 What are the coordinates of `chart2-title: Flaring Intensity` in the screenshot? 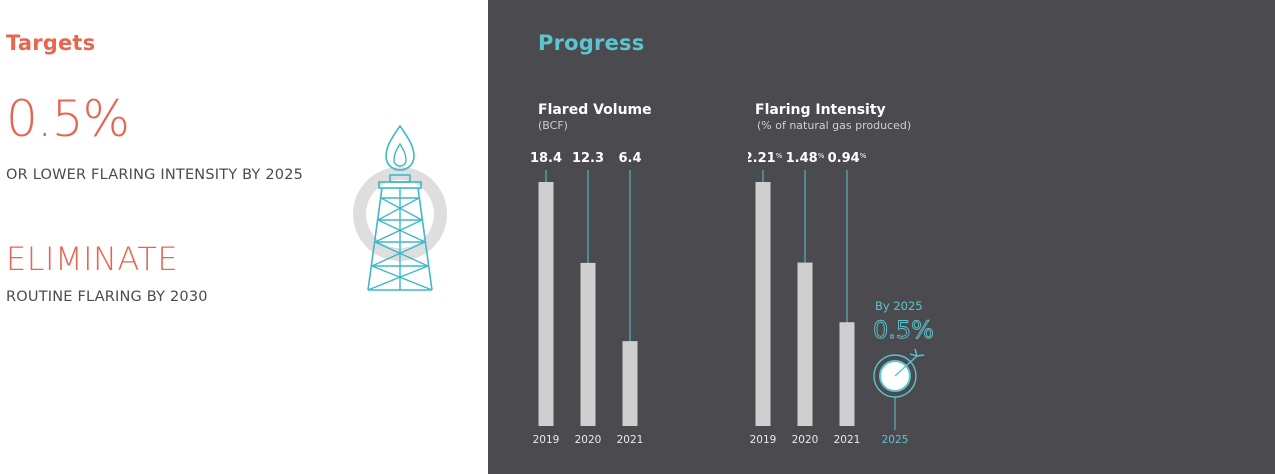 It's located at (820, 110).